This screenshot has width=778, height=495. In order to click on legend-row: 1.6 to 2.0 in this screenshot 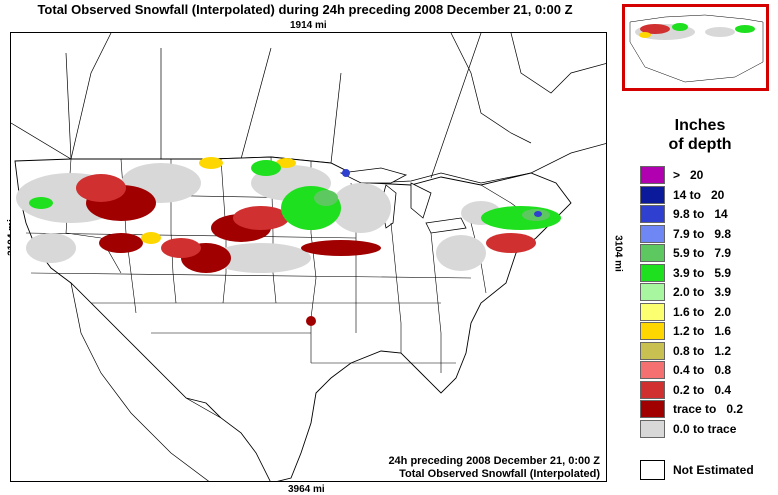, I will do `click(707, 312)`.